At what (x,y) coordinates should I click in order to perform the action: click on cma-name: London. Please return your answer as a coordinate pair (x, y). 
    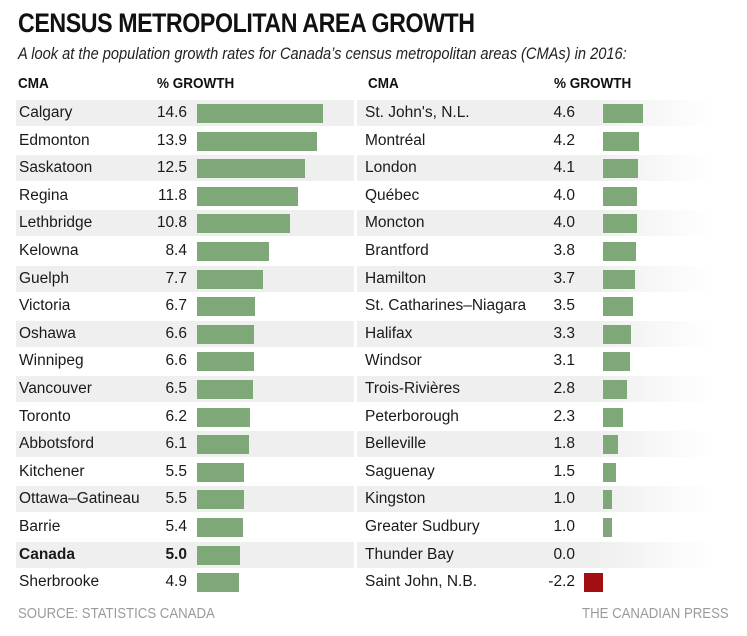
    Looking at the image, I should click on (391, 168).